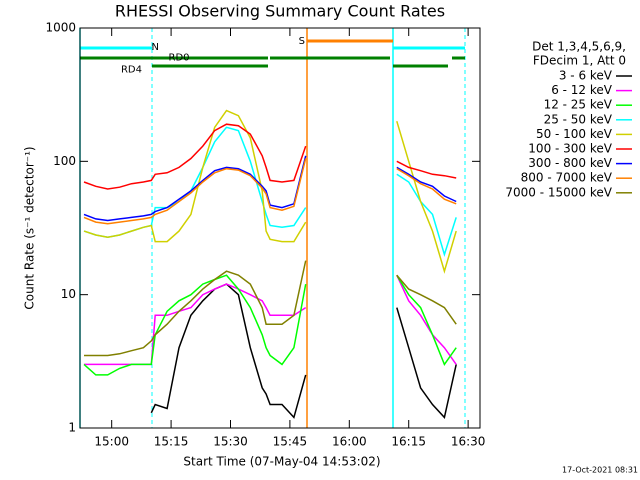 This screenshot has width=640, height=480. Describe the element at coordinates (579, 61) in the screenshot. I see `legend-title: FDecim 1, Att 0` at that location.